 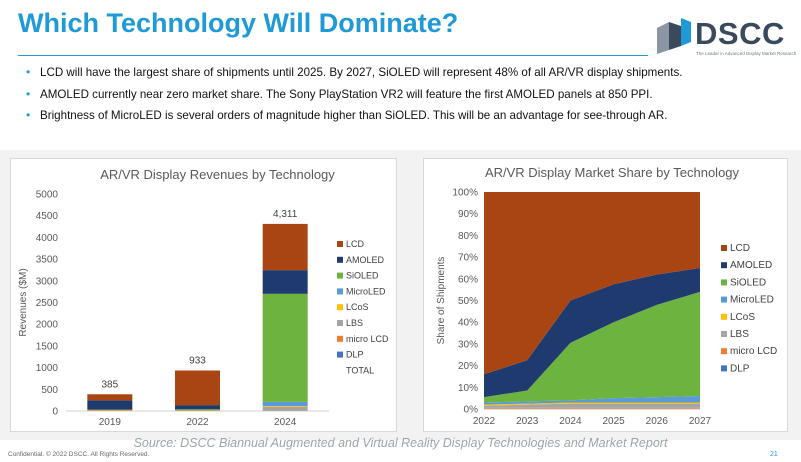 I want to click on y-tick-label: 0, so click(x=55, y=412).